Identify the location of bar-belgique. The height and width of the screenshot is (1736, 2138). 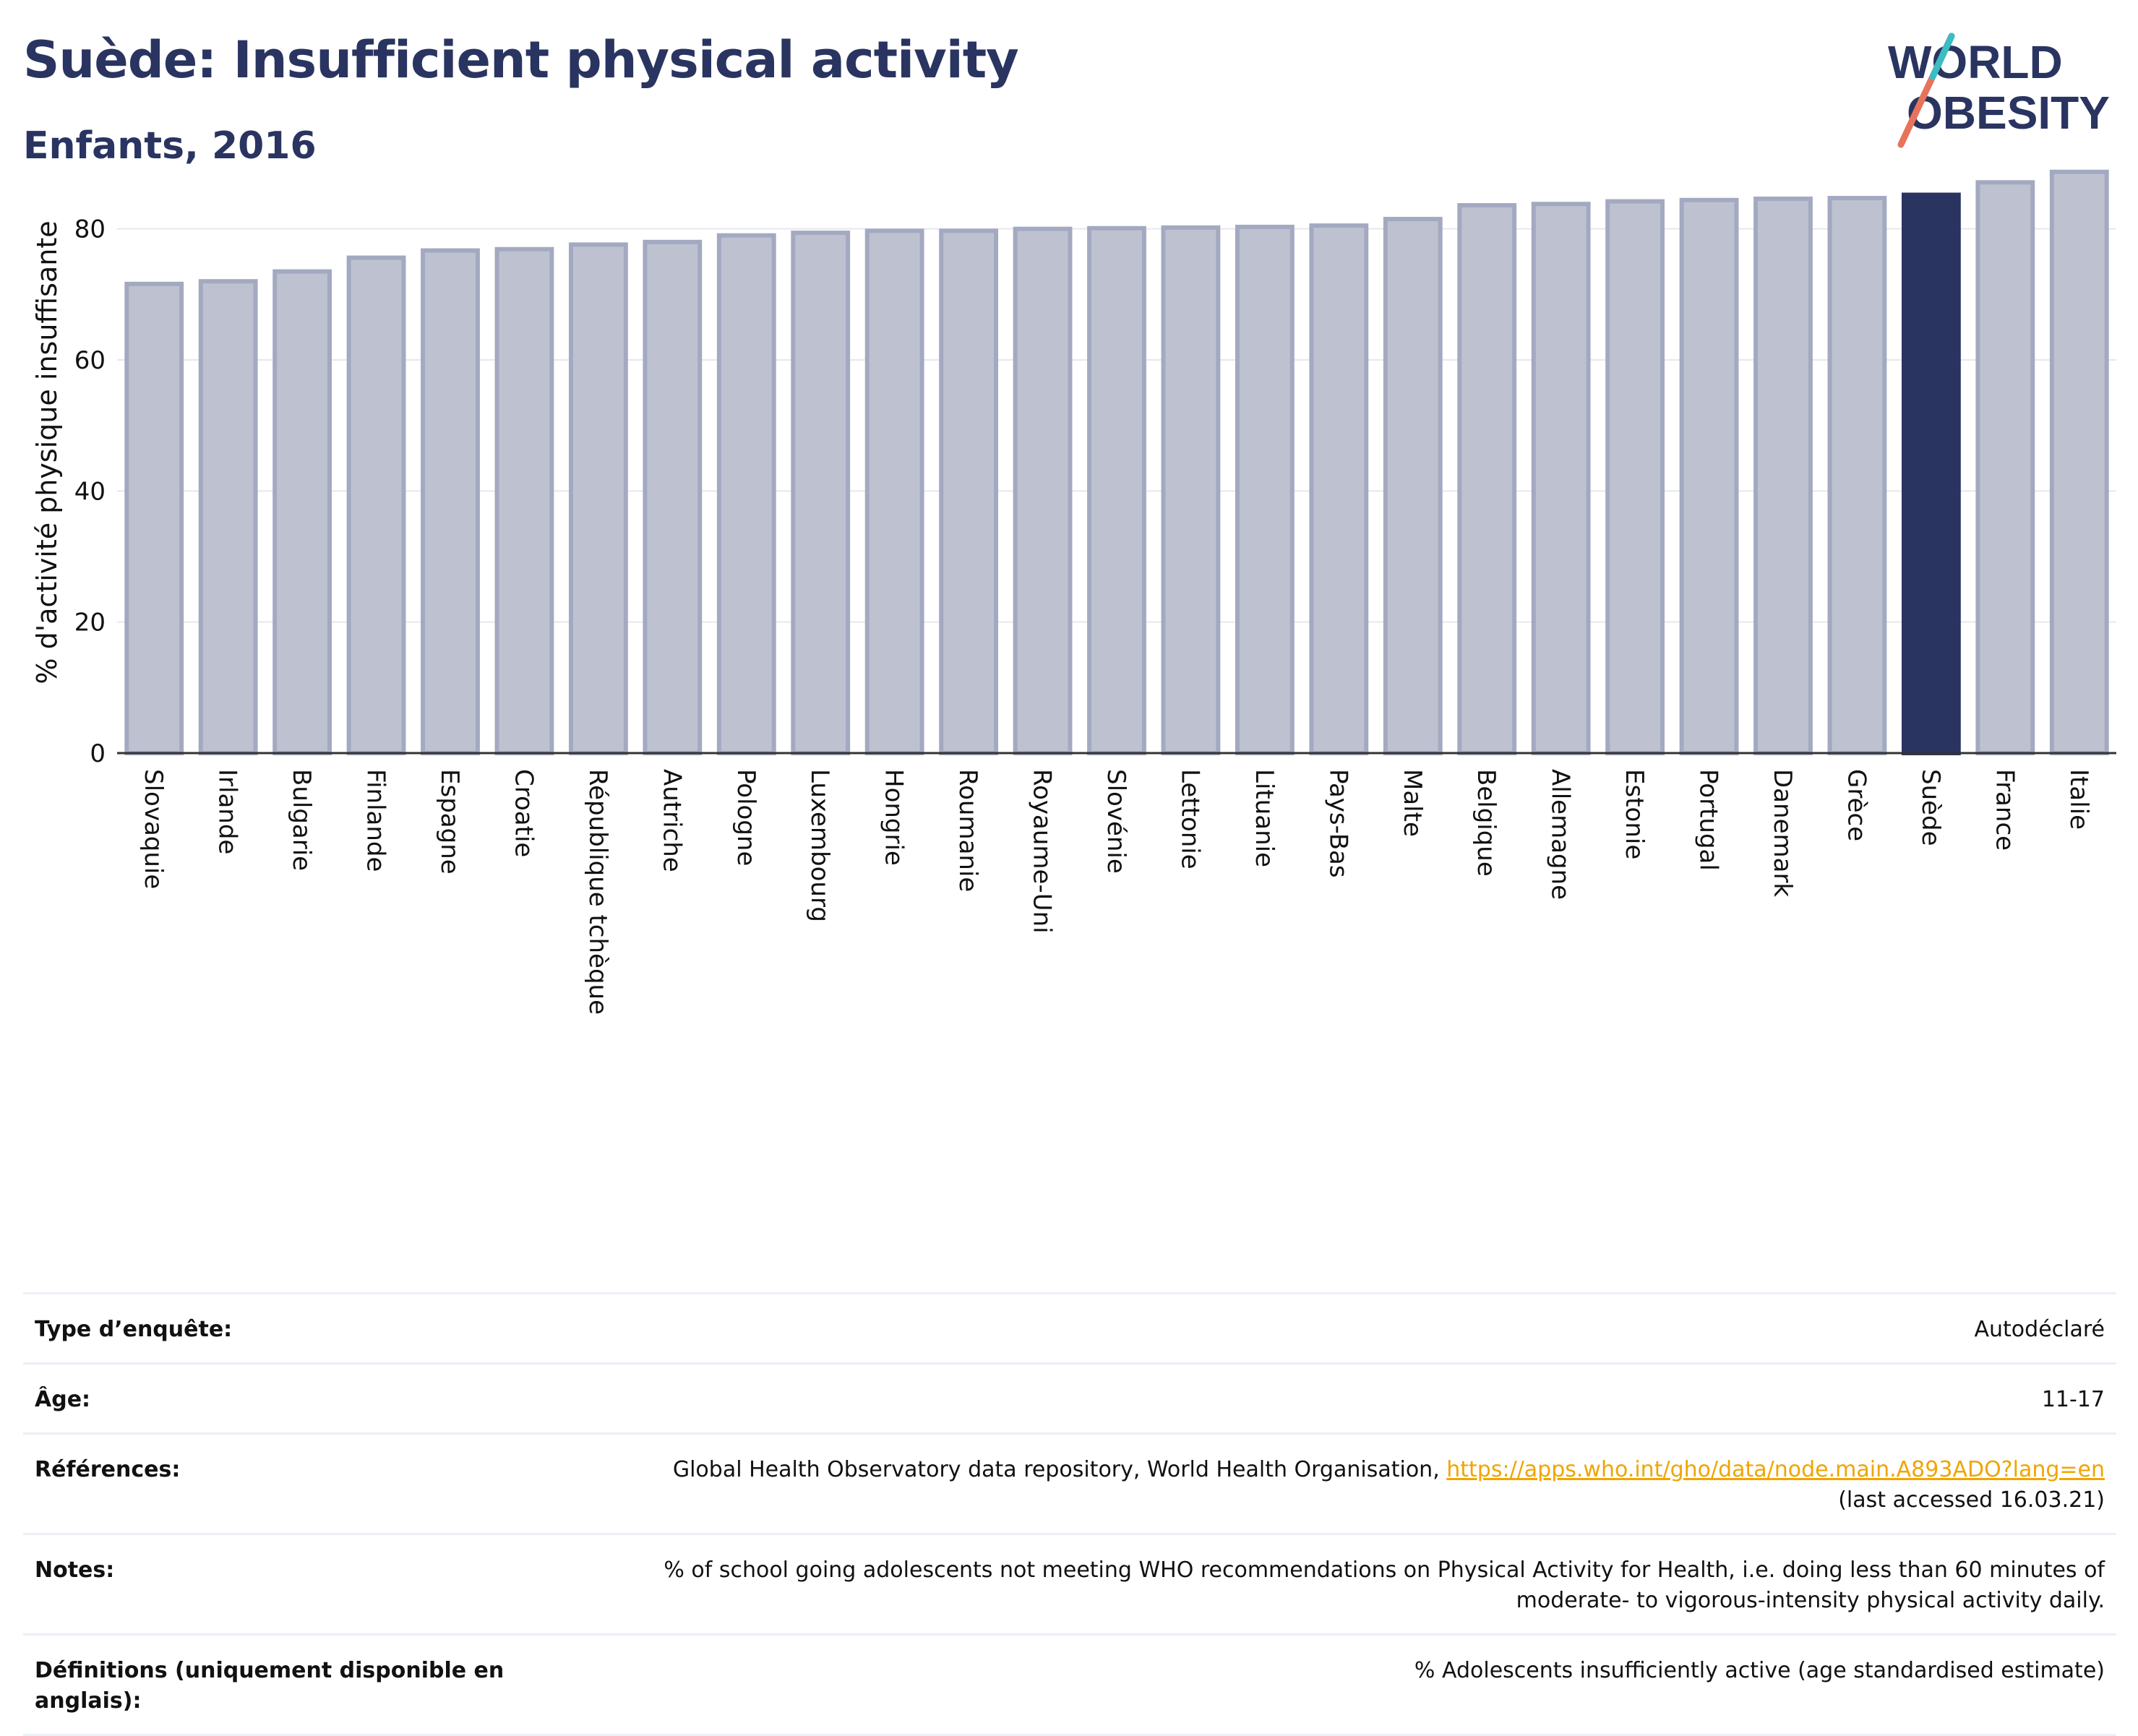
(1487, 479).